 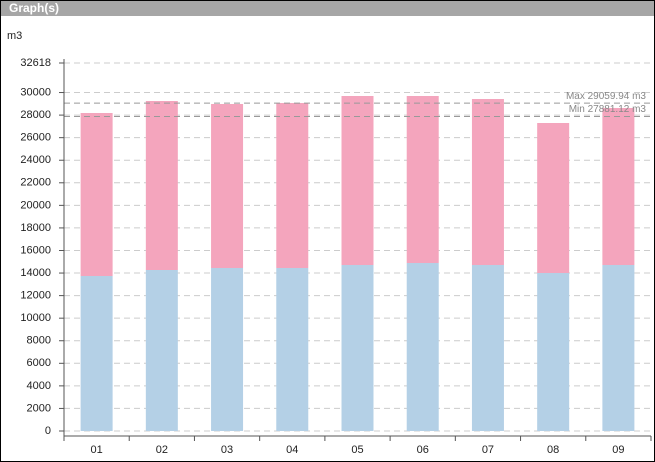 I want to click on y-tick-label: 20000, so click(x=35, y=205).